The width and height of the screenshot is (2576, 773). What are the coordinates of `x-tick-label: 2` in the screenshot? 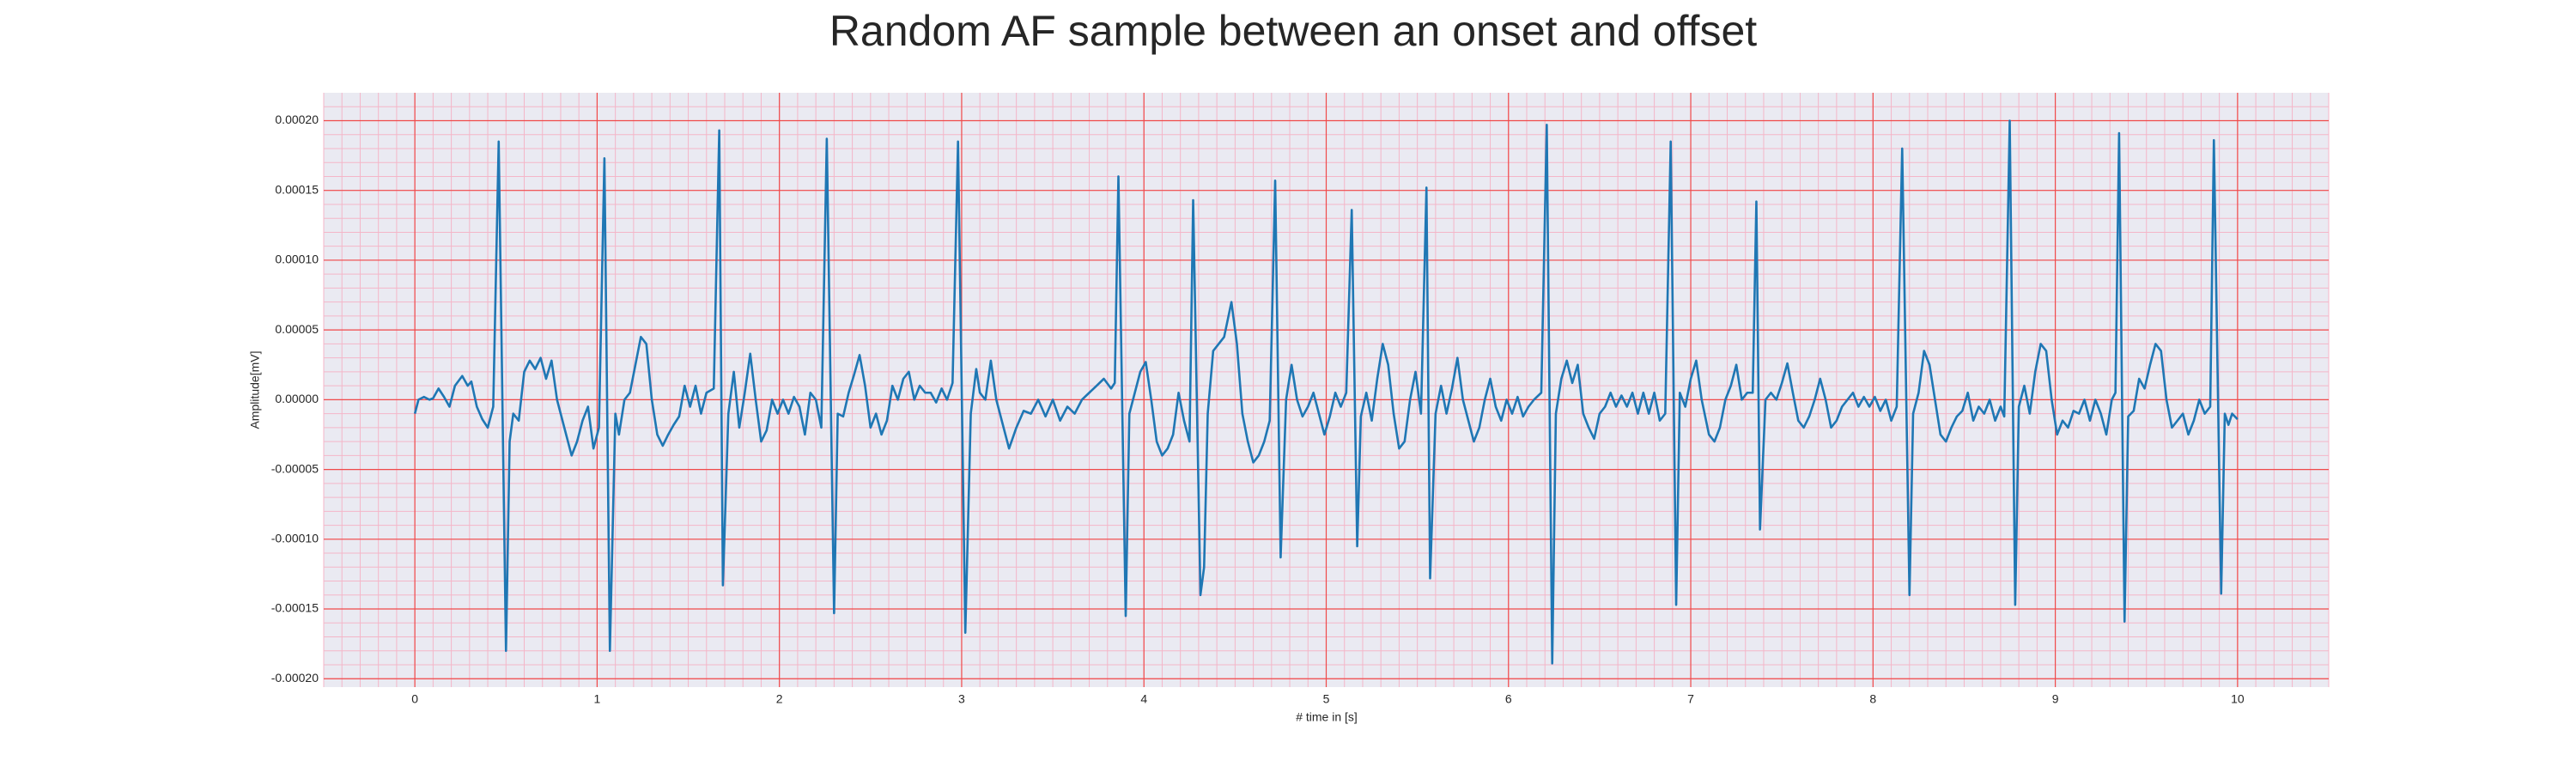 It's located at (779, 699).